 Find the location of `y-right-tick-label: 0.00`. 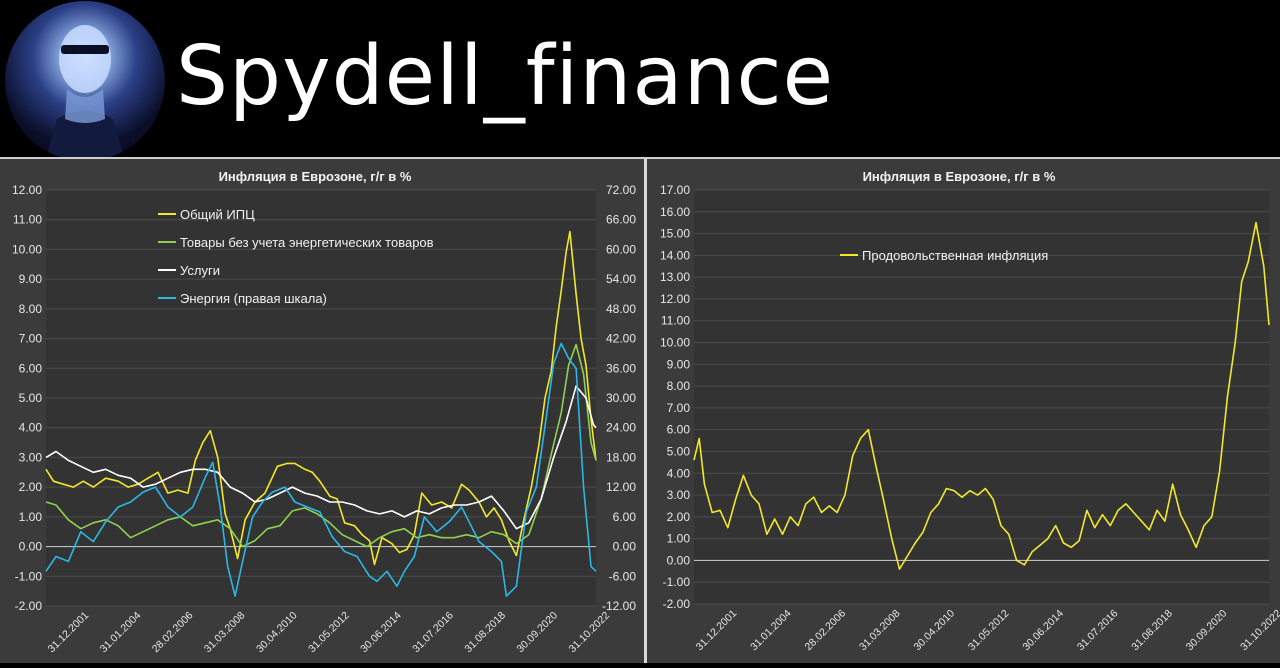

y-right-tick-label: 0.00 is located at coordinates (625, 547).